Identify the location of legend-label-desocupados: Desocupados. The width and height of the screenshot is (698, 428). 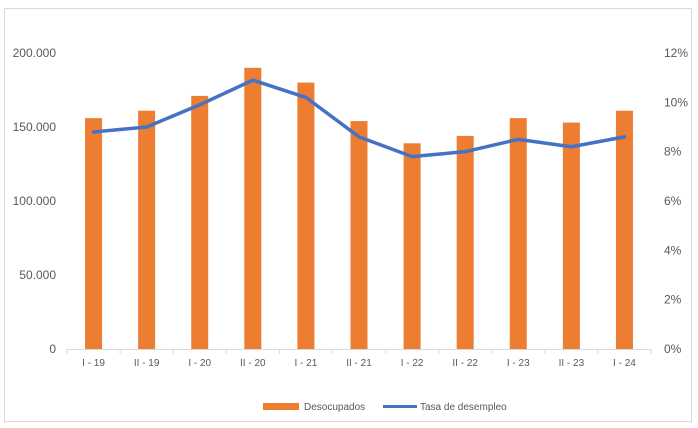
(334, 407).